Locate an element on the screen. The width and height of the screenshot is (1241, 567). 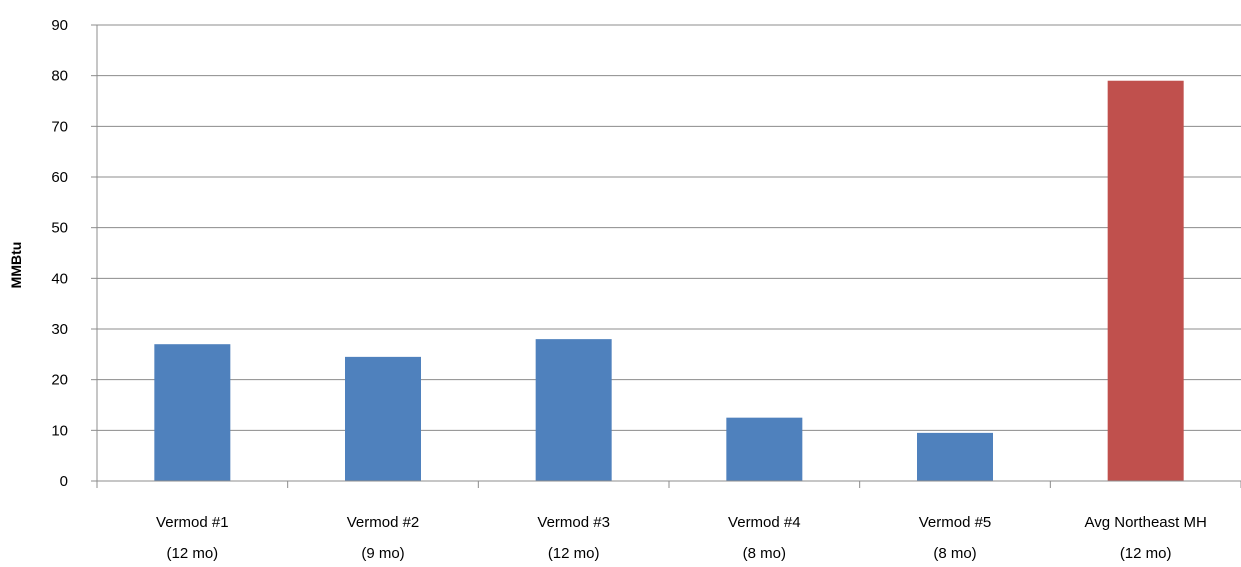
x-label-6-period: (12 mo) is located at coordinates (1146, 553).